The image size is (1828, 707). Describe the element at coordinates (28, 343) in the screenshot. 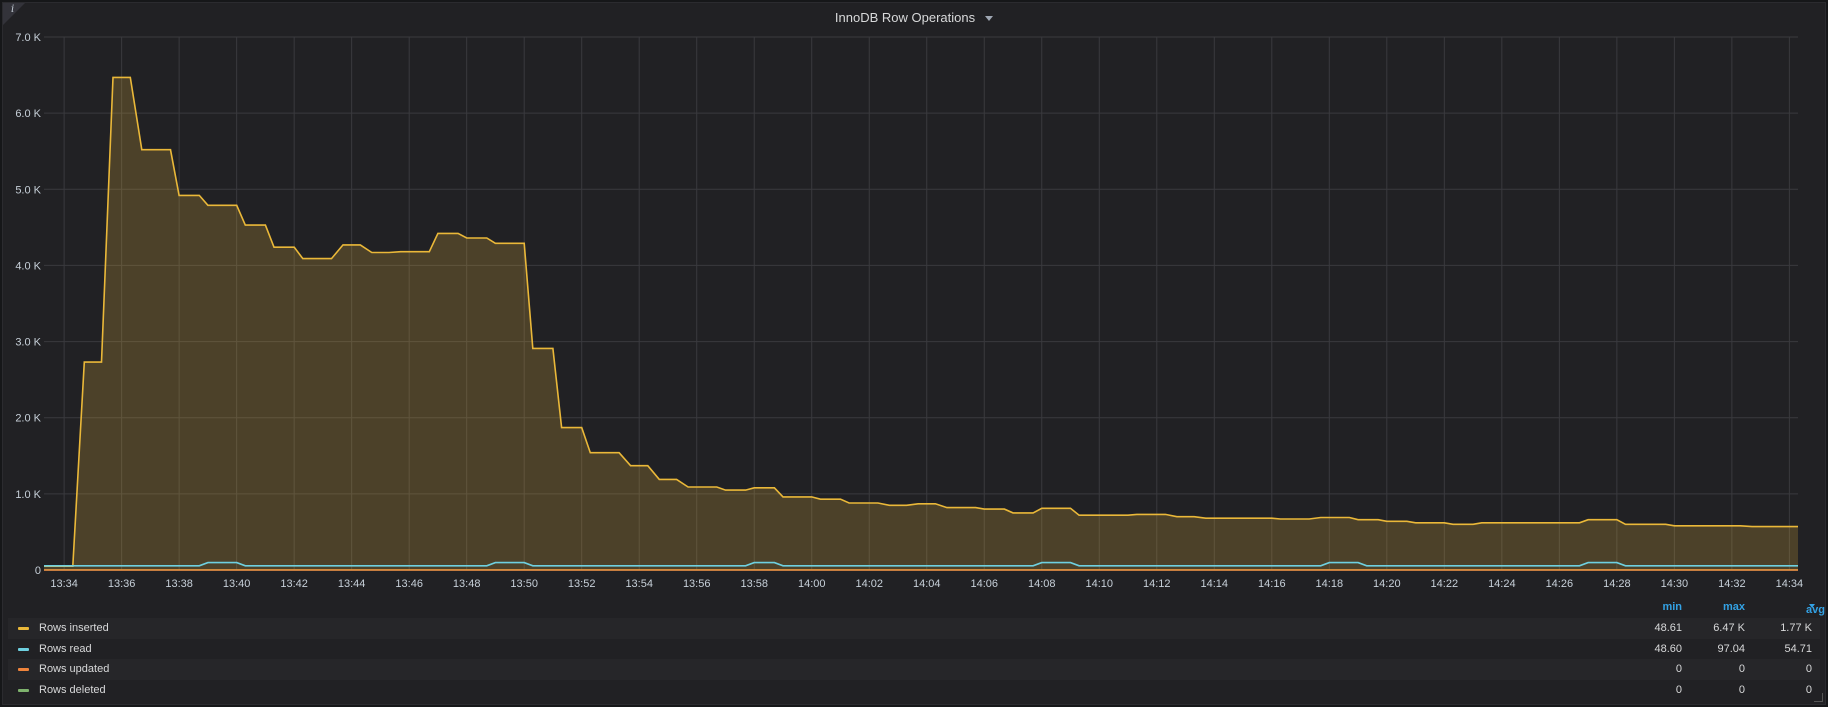

I see `y-tick-label: 3.0 K` at that location.